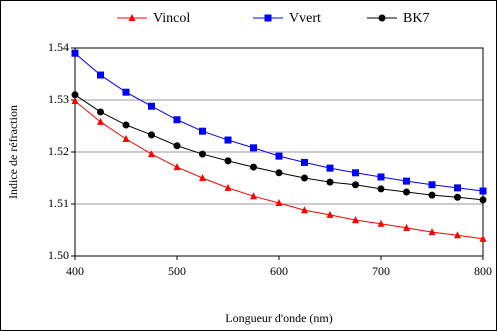 The height and width of the screenshot is (331, 497). What do you see at coordinates (305, 18) in the screenshot?
I see `legend-label: Vvert` at bounding box center [305, 18].